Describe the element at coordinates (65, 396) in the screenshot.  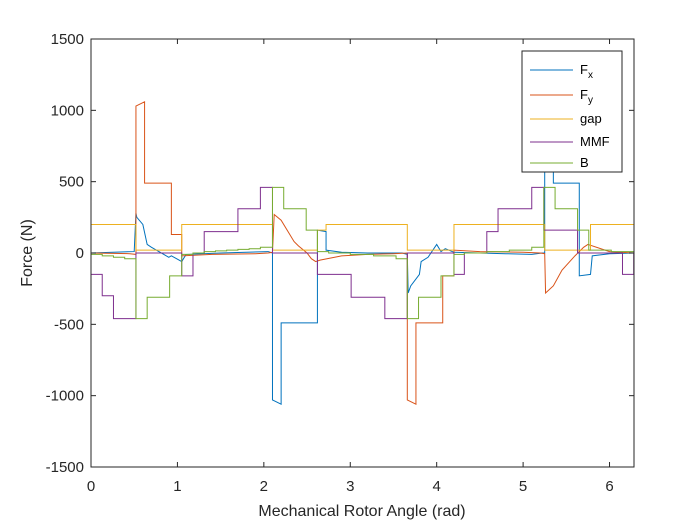
I see `y-tick-label: -1000` at that location.